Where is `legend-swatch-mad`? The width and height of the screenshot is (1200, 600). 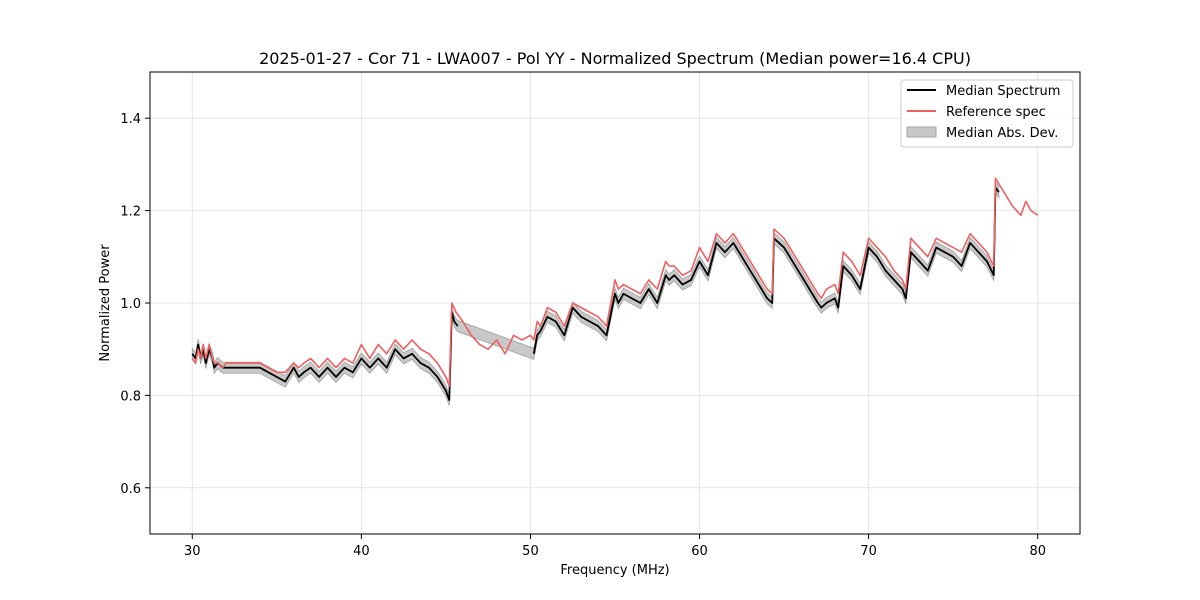 legend-swatch-mad is located at coordinates (921, 132).